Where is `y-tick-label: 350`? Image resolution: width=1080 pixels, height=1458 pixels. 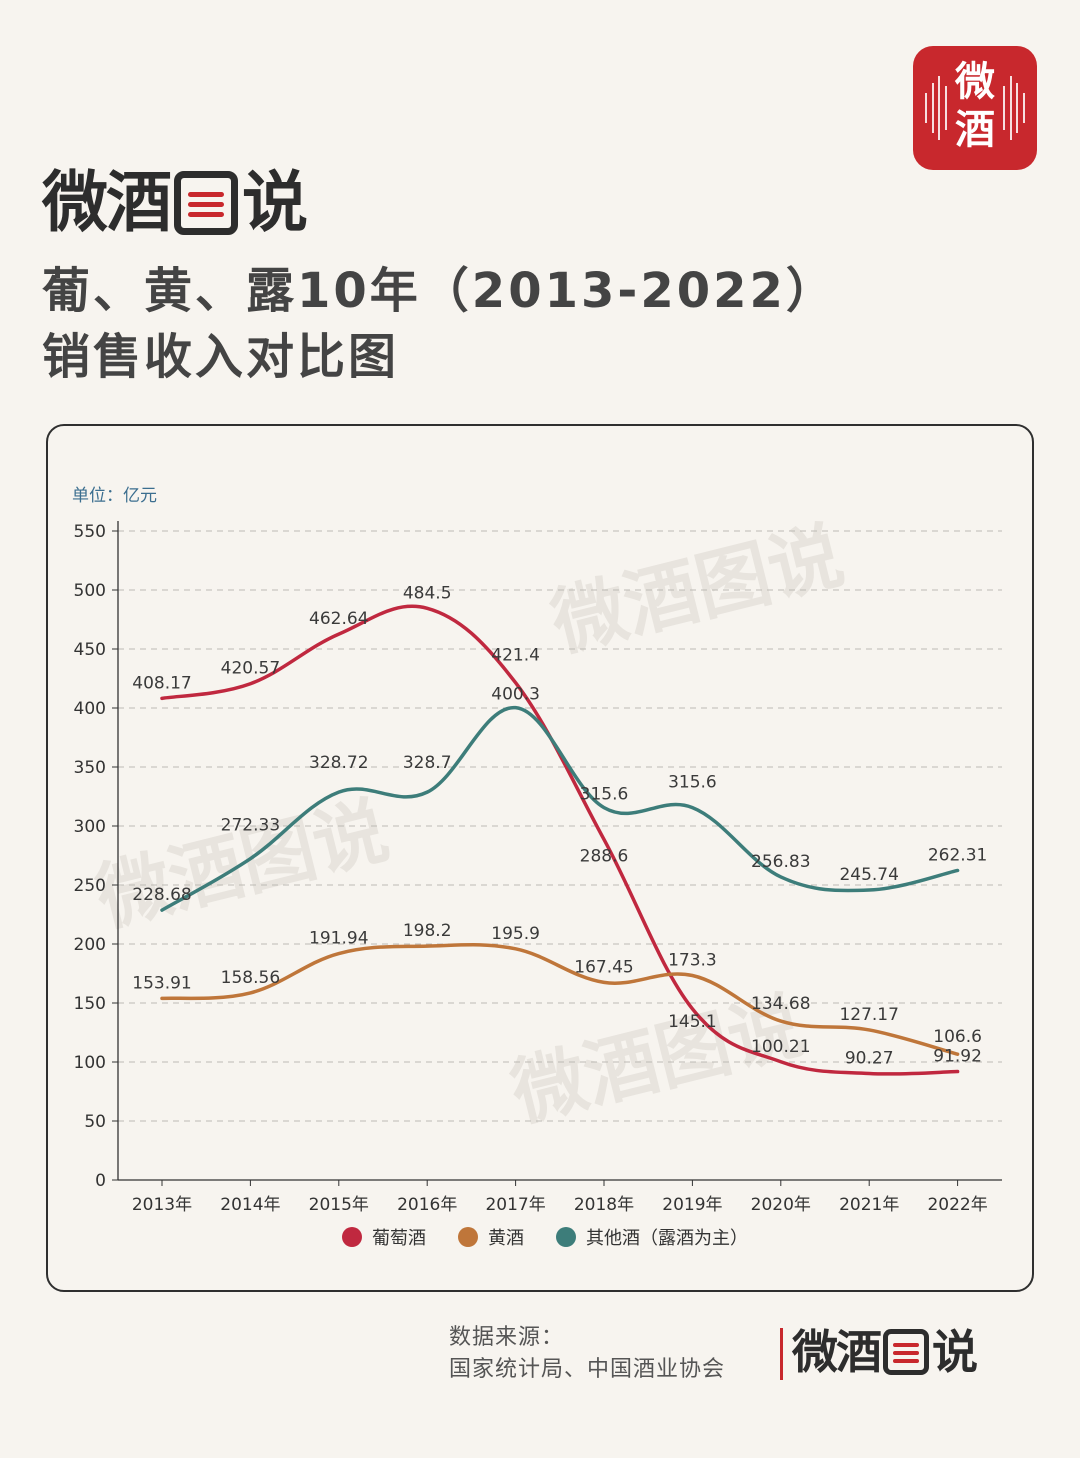 y-tick-label: 350 is located at coordinates (90, 768).